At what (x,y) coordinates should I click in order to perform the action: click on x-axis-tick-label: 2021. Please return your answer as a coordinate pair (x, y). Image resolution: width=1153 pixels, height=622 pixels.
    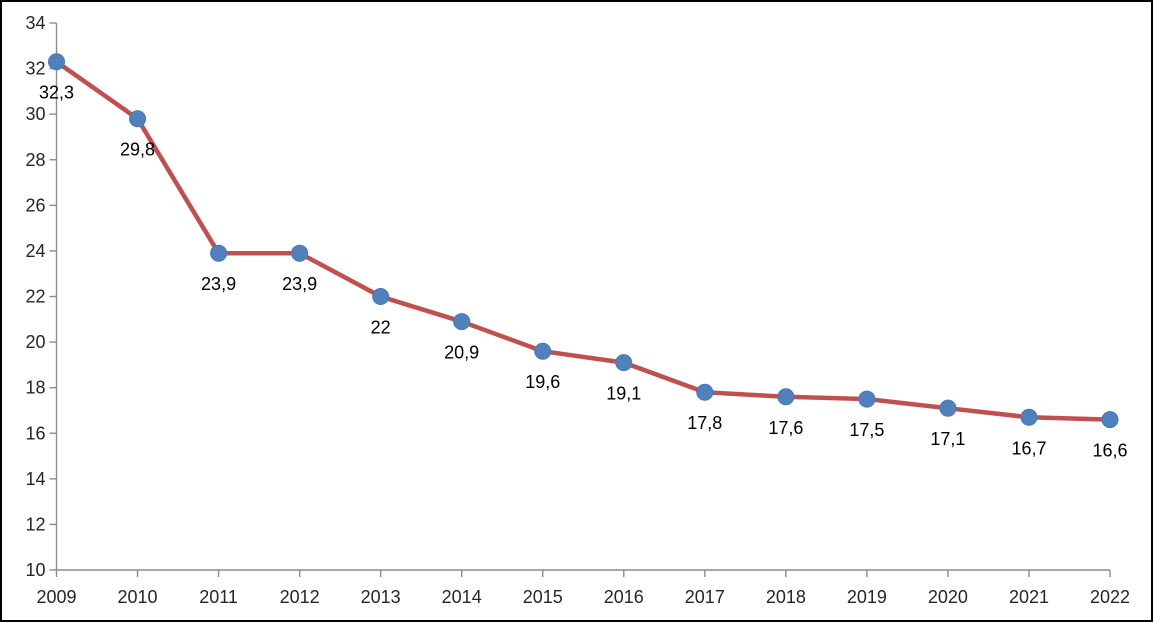
    Looking at the image, I should click on (1029, 597).